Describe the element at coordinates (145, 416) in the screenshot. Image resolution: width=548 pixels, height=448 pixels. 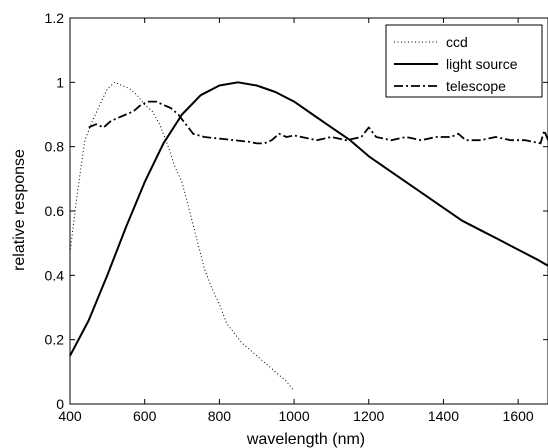
I see `x-tick-label: 600` at that location.